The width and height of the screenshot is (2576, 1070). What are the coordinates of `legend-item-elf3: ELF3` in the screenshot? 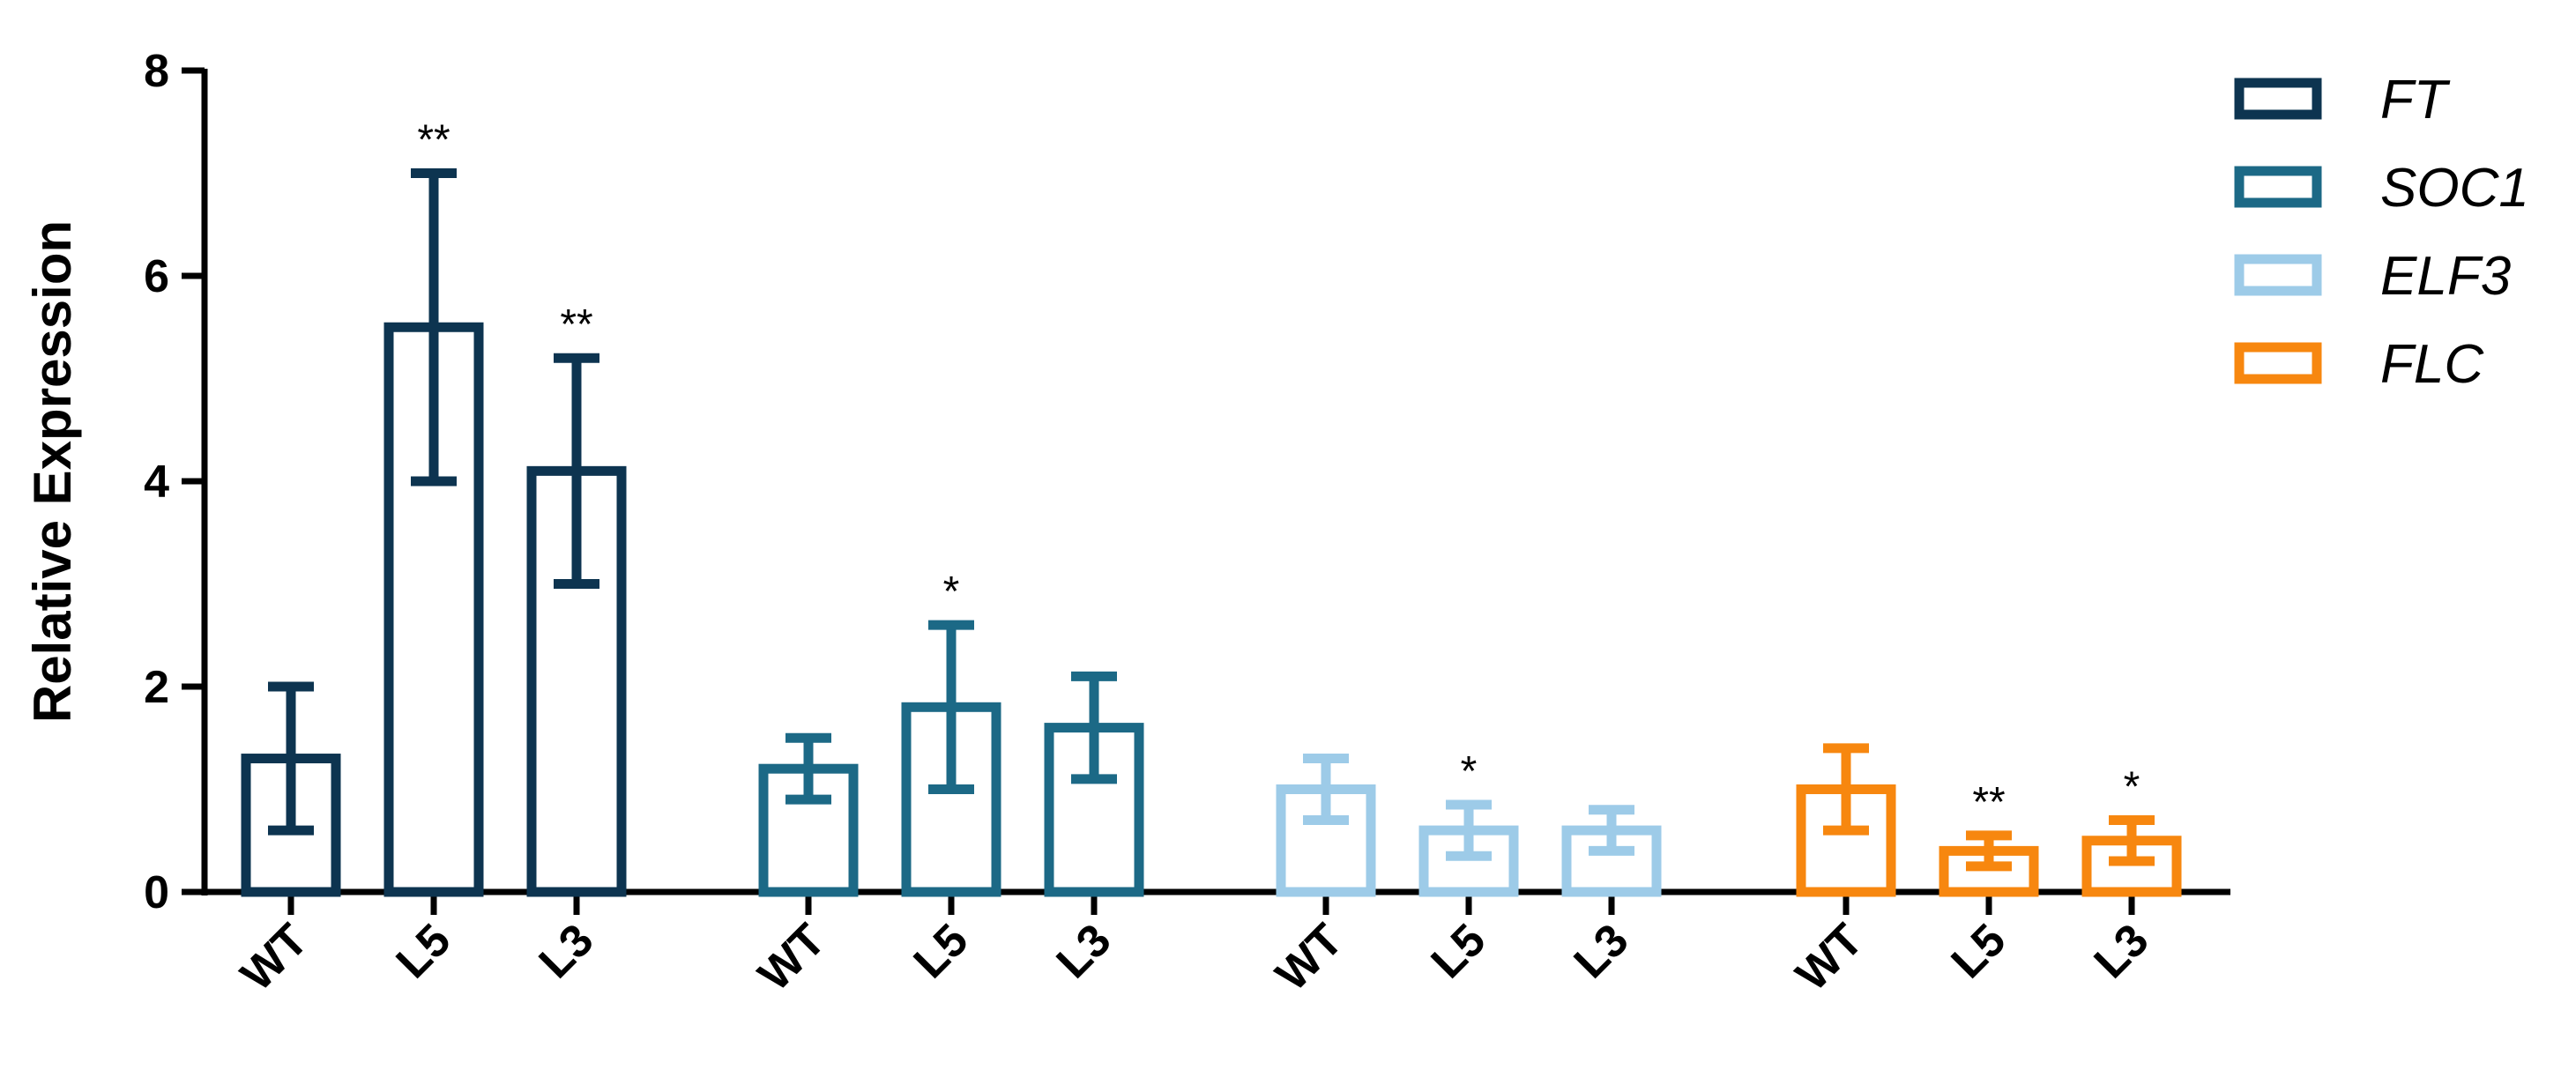 It's located at (2372, 277).